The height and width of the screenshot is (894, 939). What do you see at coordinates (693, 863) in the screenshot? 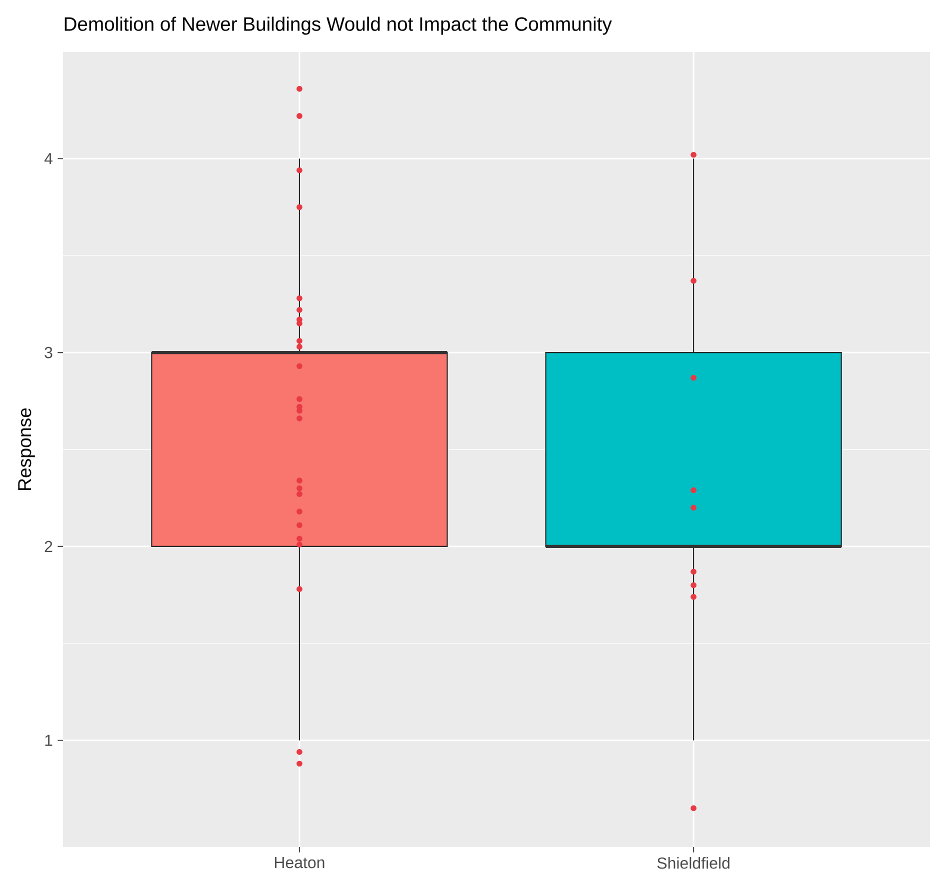
I see `x-tick-label: Shieldfield` at bounding box center [693, 863].